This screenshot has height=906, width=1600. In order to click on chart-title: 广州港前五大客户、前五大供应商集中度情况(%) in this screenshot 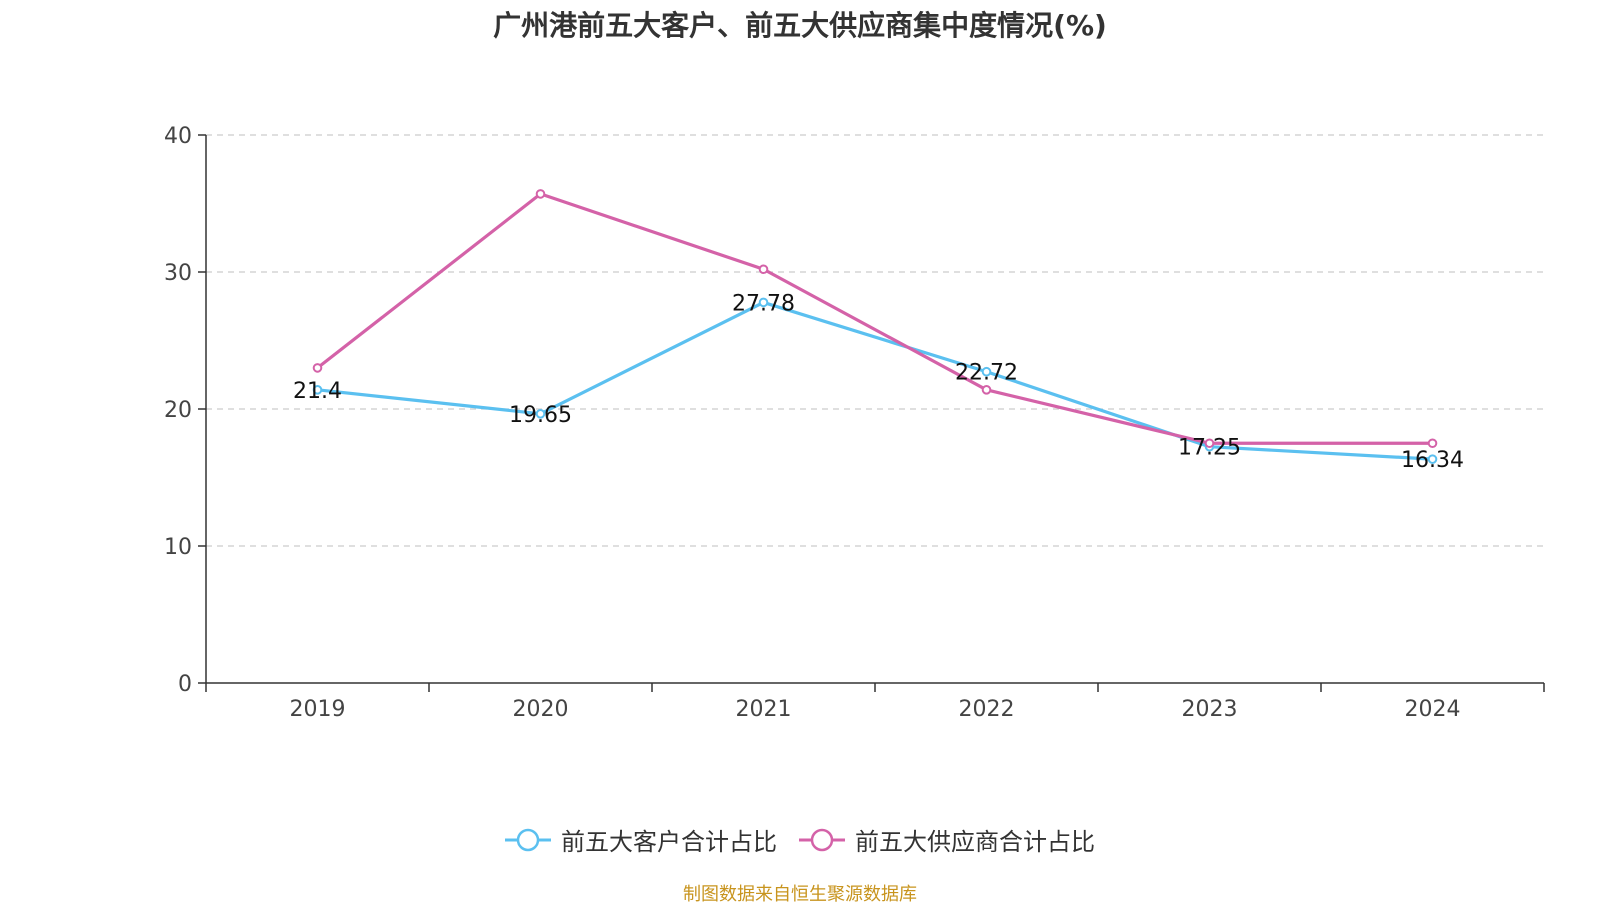, I will do `click(800, 25)`.